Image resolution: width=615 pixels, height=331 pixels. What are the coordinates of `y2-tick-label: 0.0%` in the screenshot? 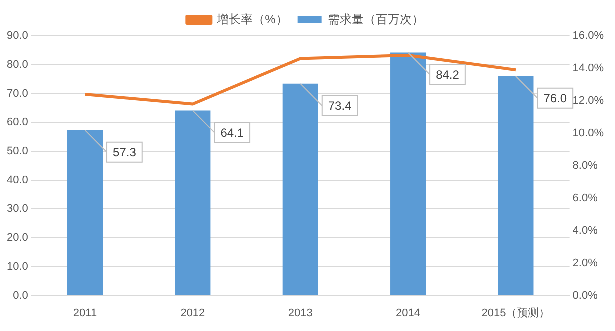 It's located at (585, 296).